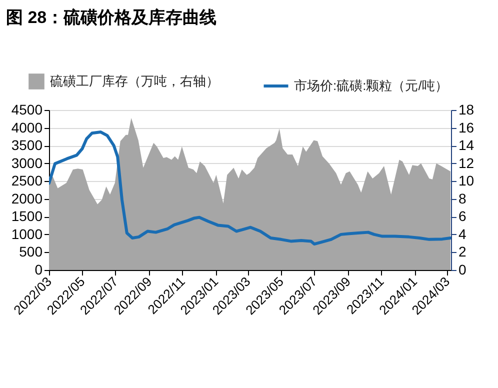  Describe the element at coordinates (462, 198) in the screenshot. I see `y2-tick-label: 8` at that location.